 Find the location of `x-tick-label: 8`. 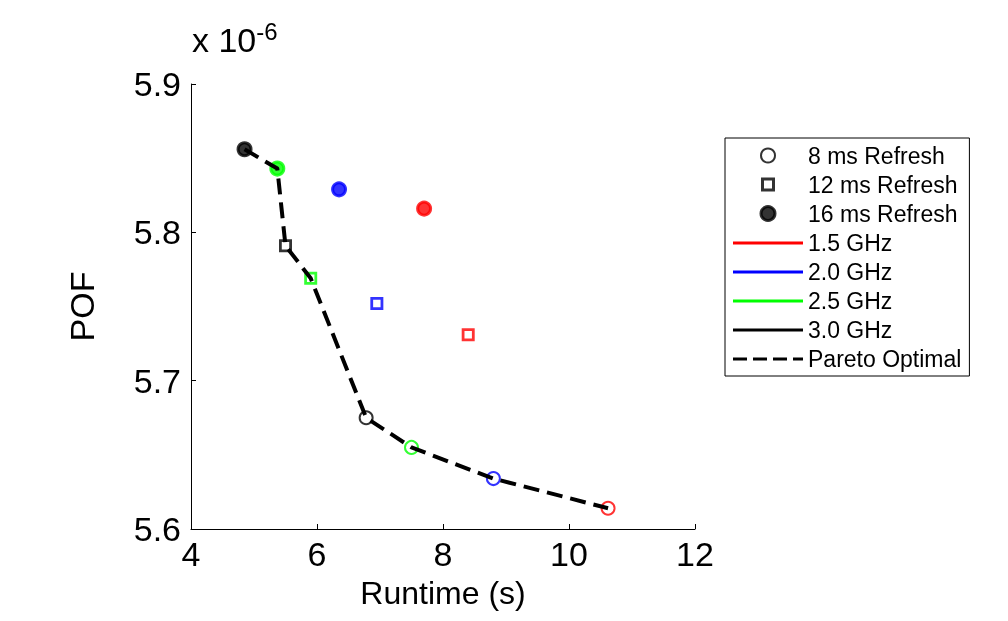

x-tick-label: 8 is located at coordinates (443, 554).